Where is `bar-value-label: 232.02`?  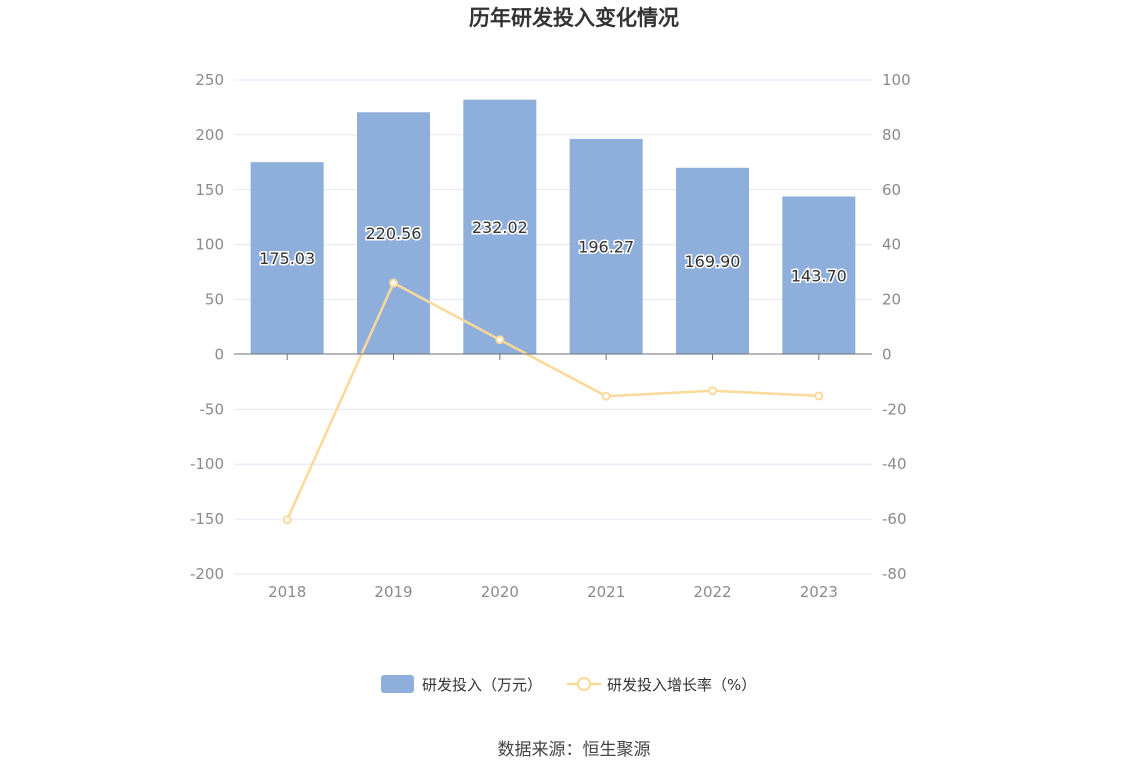
bar-value-label: 232.02 is located at coordinates (500, 227).